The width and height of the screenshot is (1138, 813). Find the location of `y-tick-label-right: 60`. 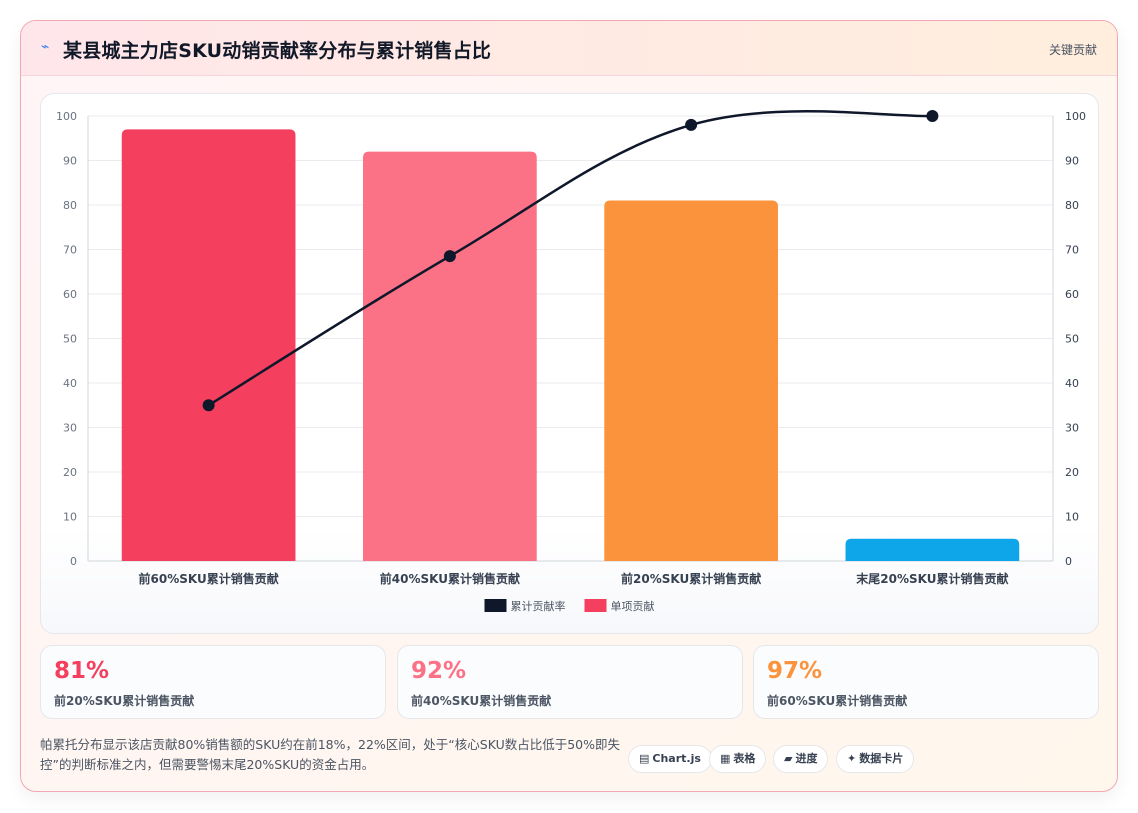

y-tick-label-right: 60 is located at coordinates (1072, 294).